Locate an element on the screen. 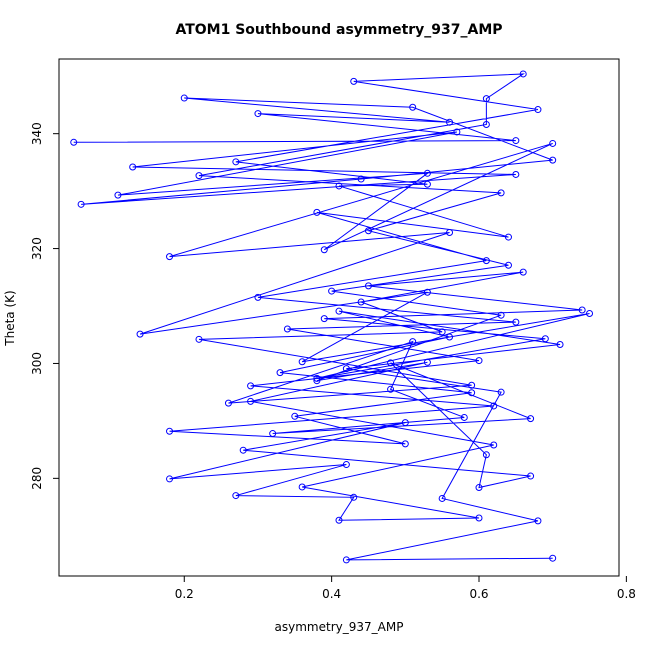 The height and width of the screenshot is (650, 650). y-tick-label: 320 is located at coordinates (37, 248).